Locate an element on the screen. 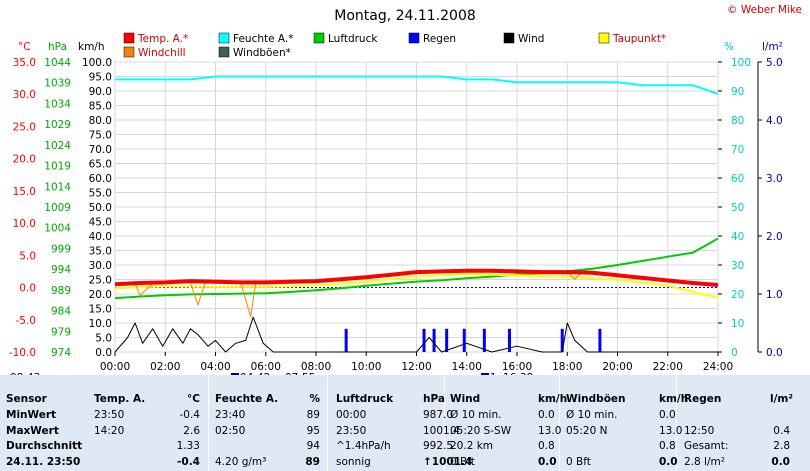 The width and height of the screenshot is (810, 471). table-cell: 12:50 is located at coordinates (699, 430).